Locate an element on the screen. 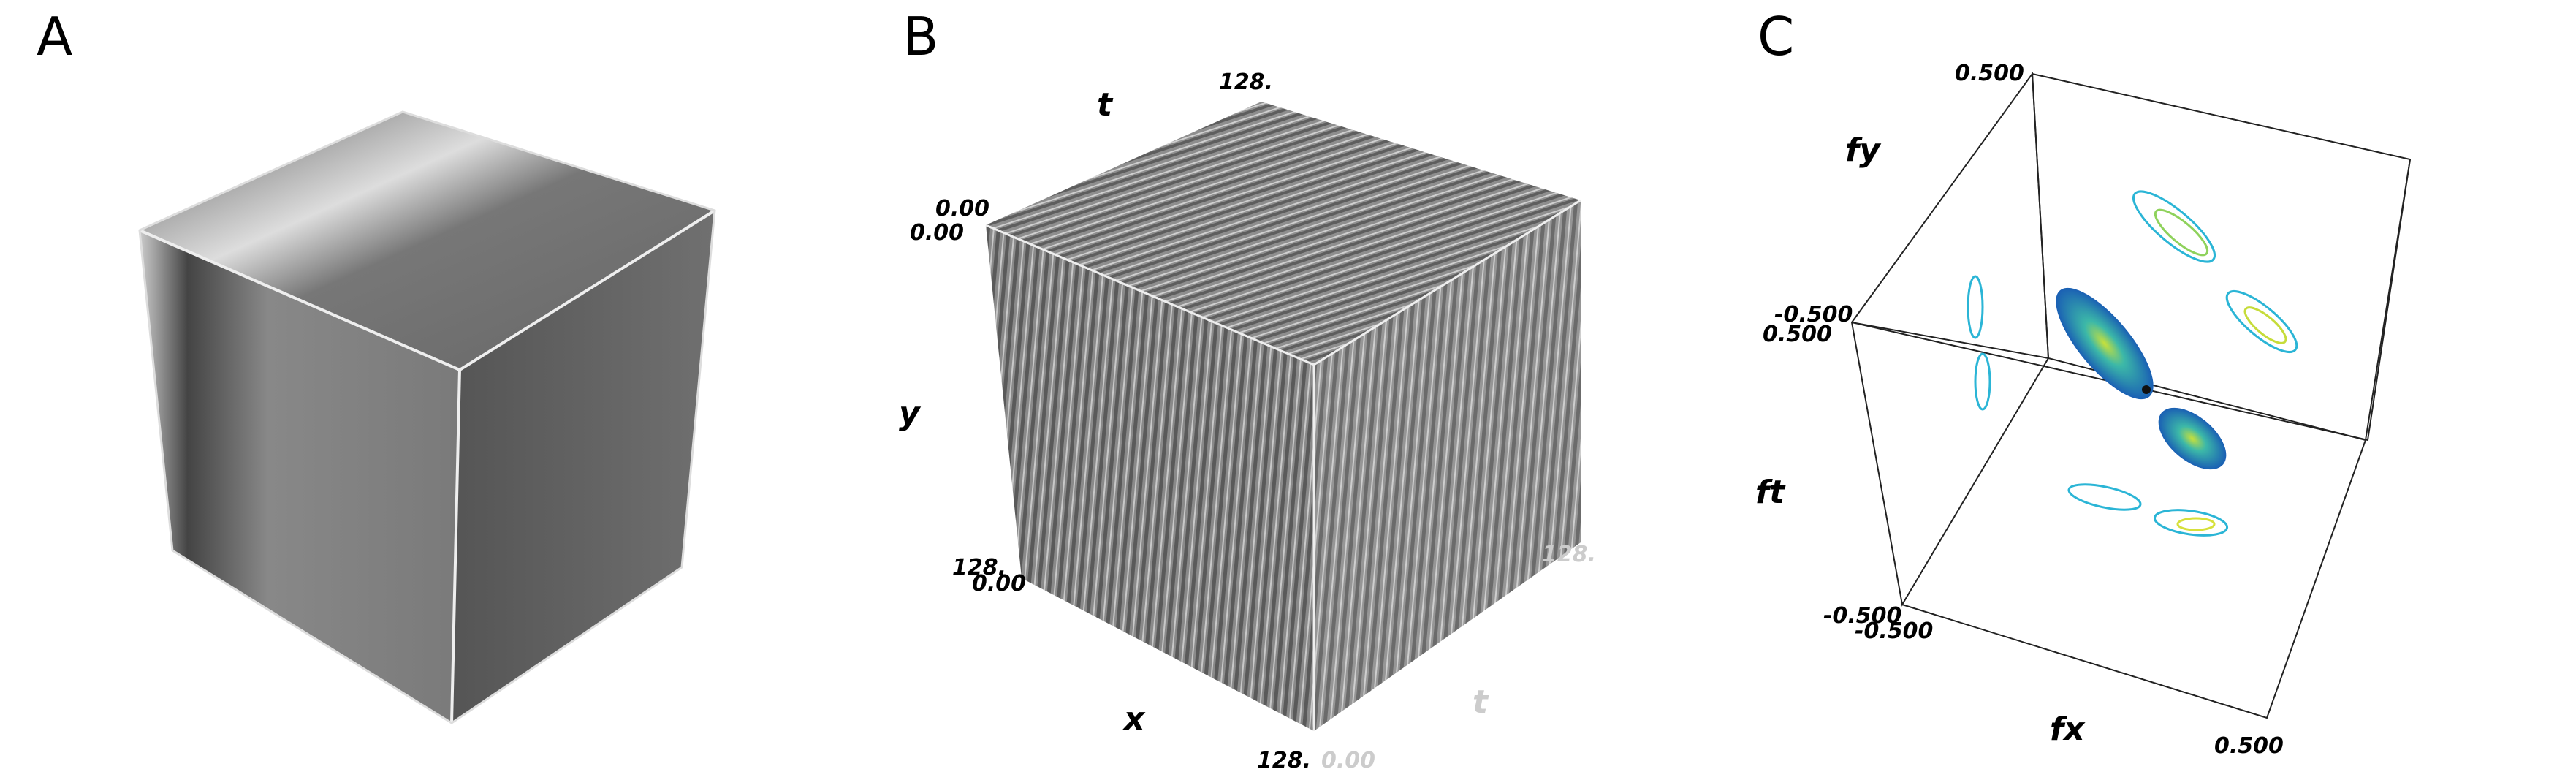  panel-label: C is located at coordinates (1776, 36).